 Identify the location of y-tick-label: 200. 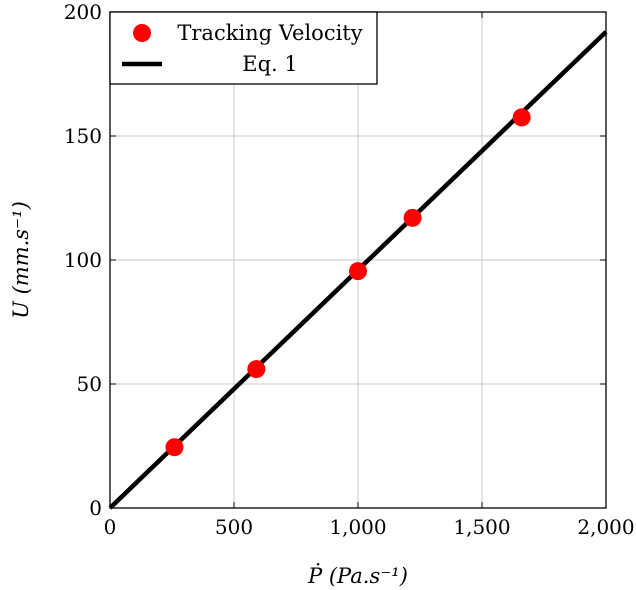
(83, 12).